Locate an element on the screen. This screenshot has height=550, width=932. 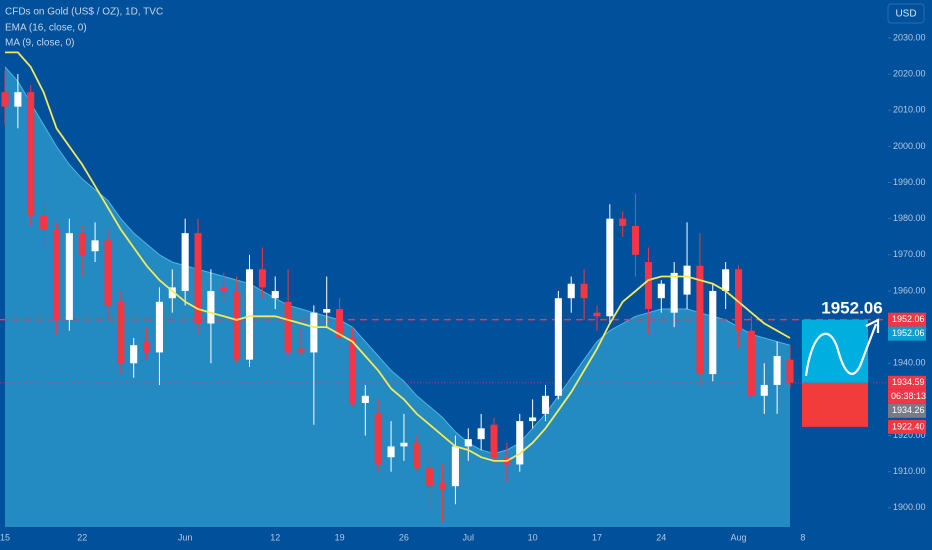
y-tick-label: 1910.00 is located at coordinates (909, 471).